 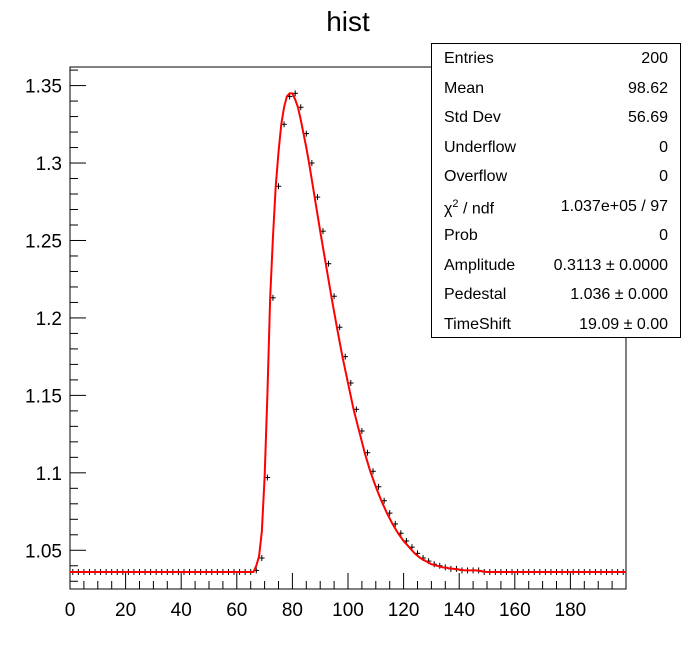 I want to click on y-tick-label: 1.15, so click(x=43, y=396).